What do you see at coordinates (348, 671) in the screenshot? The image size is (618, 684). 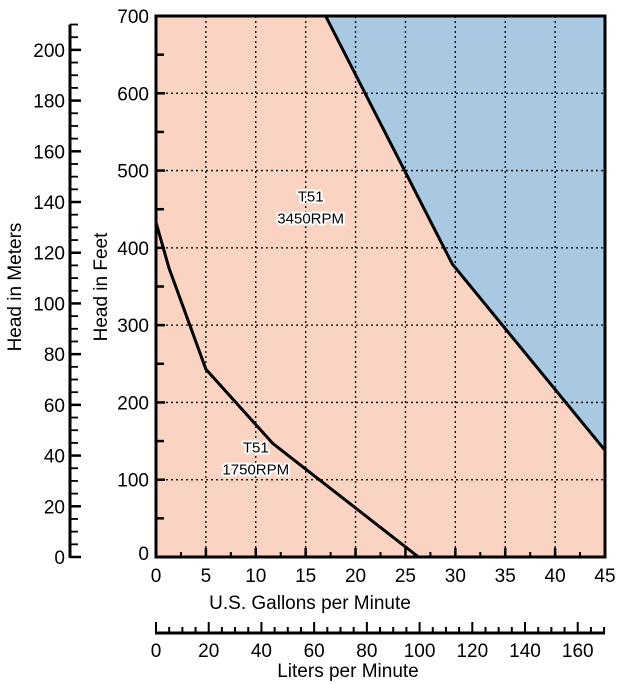 I see `secondary-x-axis-title: Liters per Minute` at bounding box center [348, 671].